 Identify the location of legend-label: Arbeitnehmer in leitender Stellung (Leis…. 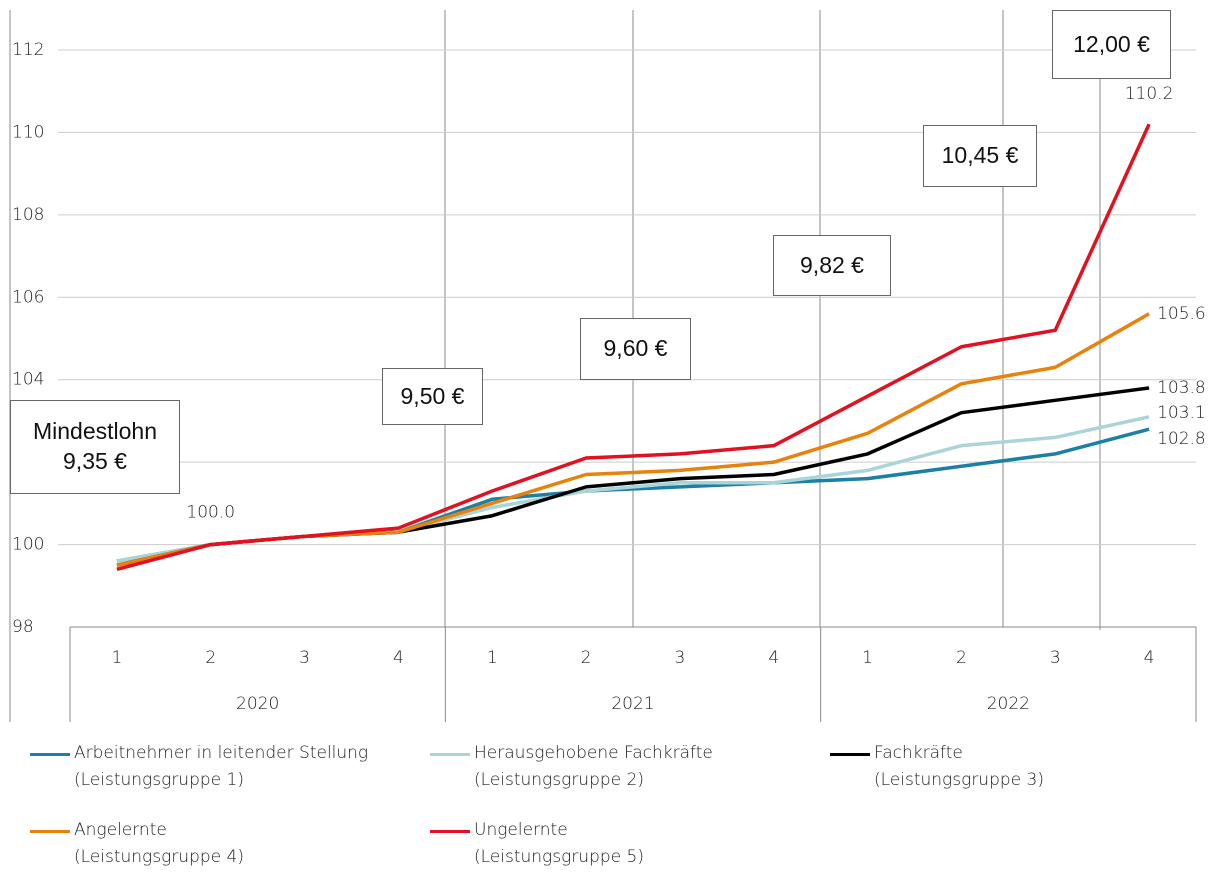
(221, 767).